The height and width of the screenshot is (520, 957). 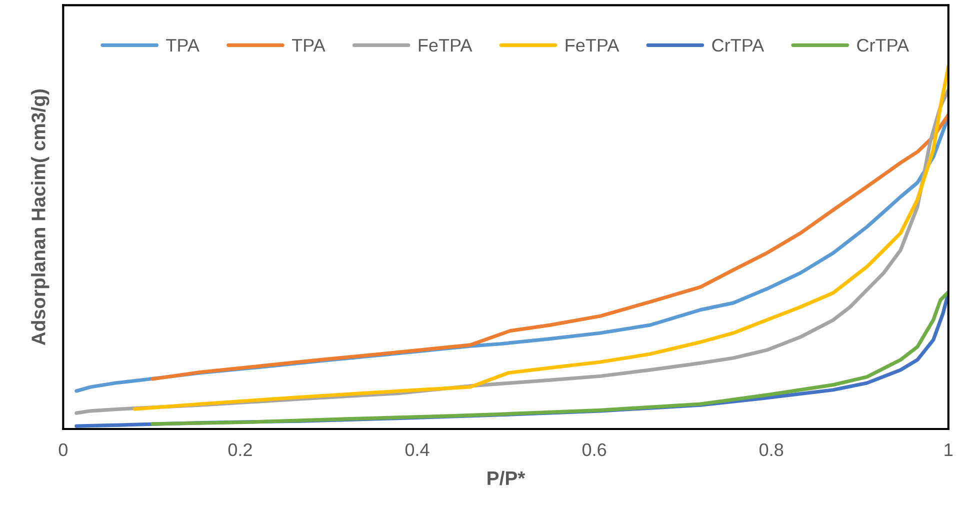 I want to click on x-tick-label: 0.4, so click(x=417, y=449).